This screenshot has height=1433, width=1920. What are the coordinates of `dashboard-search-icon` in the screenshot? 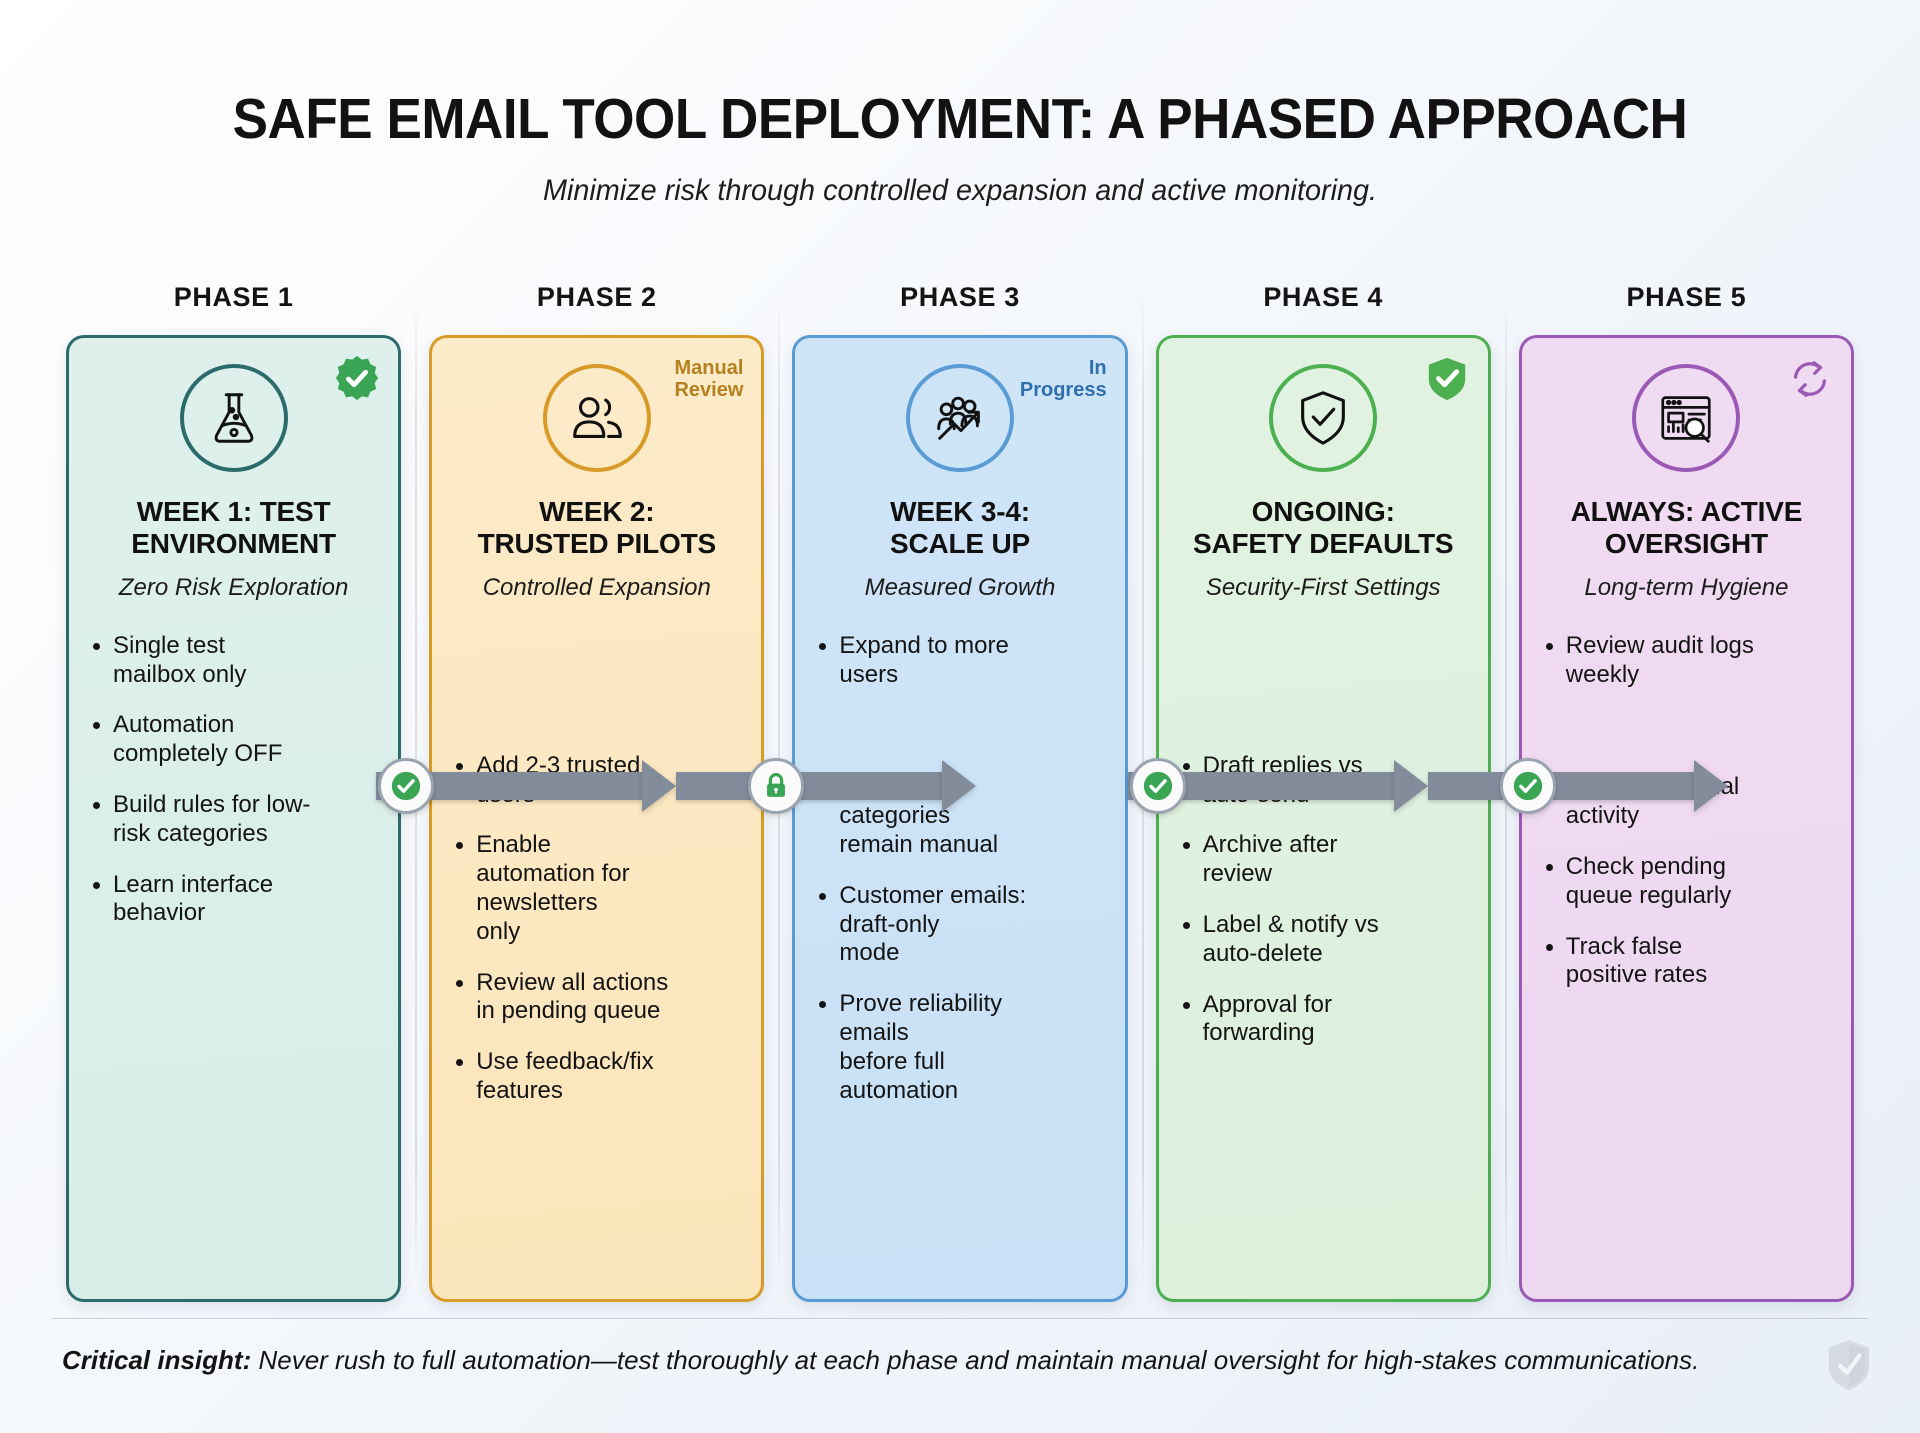 It's located at (1686, 418).